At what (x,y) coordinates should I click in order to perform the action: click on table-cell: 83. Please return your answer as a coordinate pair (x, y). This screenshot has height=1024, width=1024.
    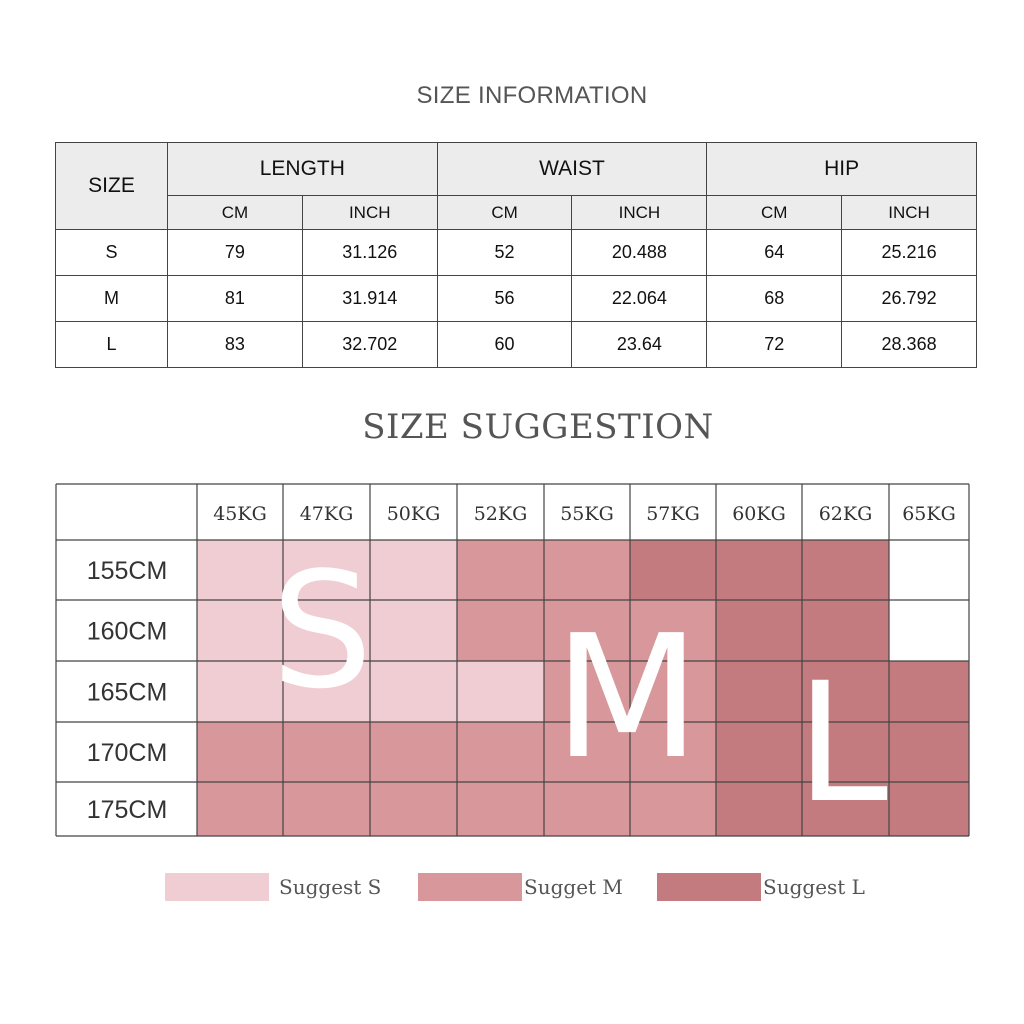
    Looking at the image, I should click on (235, 344).